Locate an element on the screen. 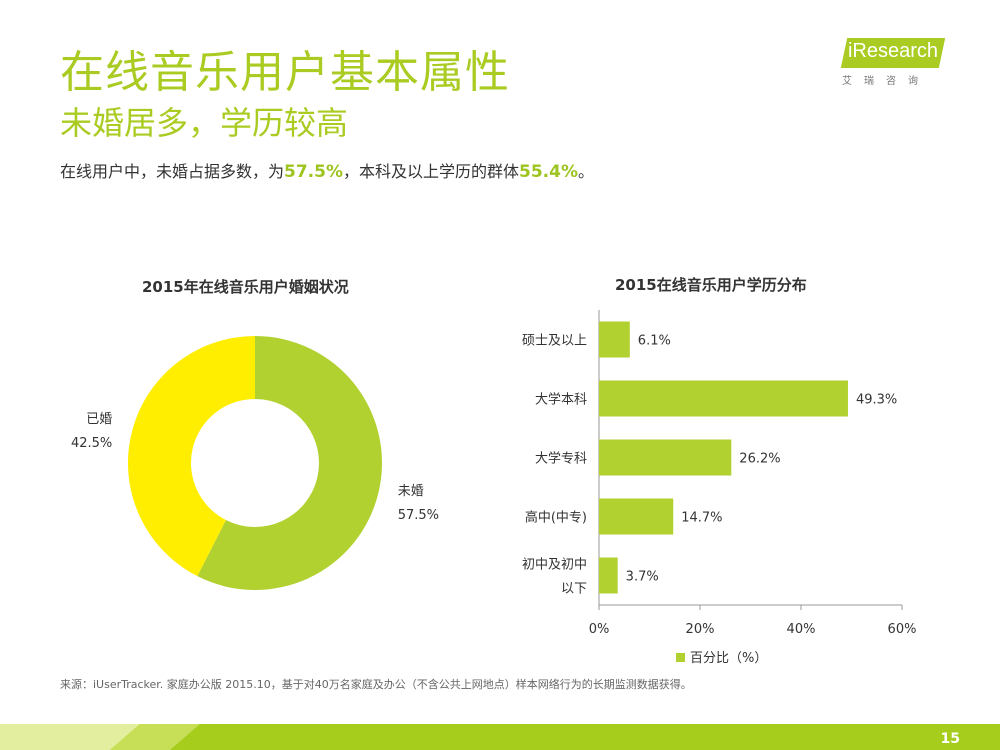 Image resolution: width=1000 pixels, height=750 pixels. x-tick-label-1: 0% is located at coordinates (599, 629).